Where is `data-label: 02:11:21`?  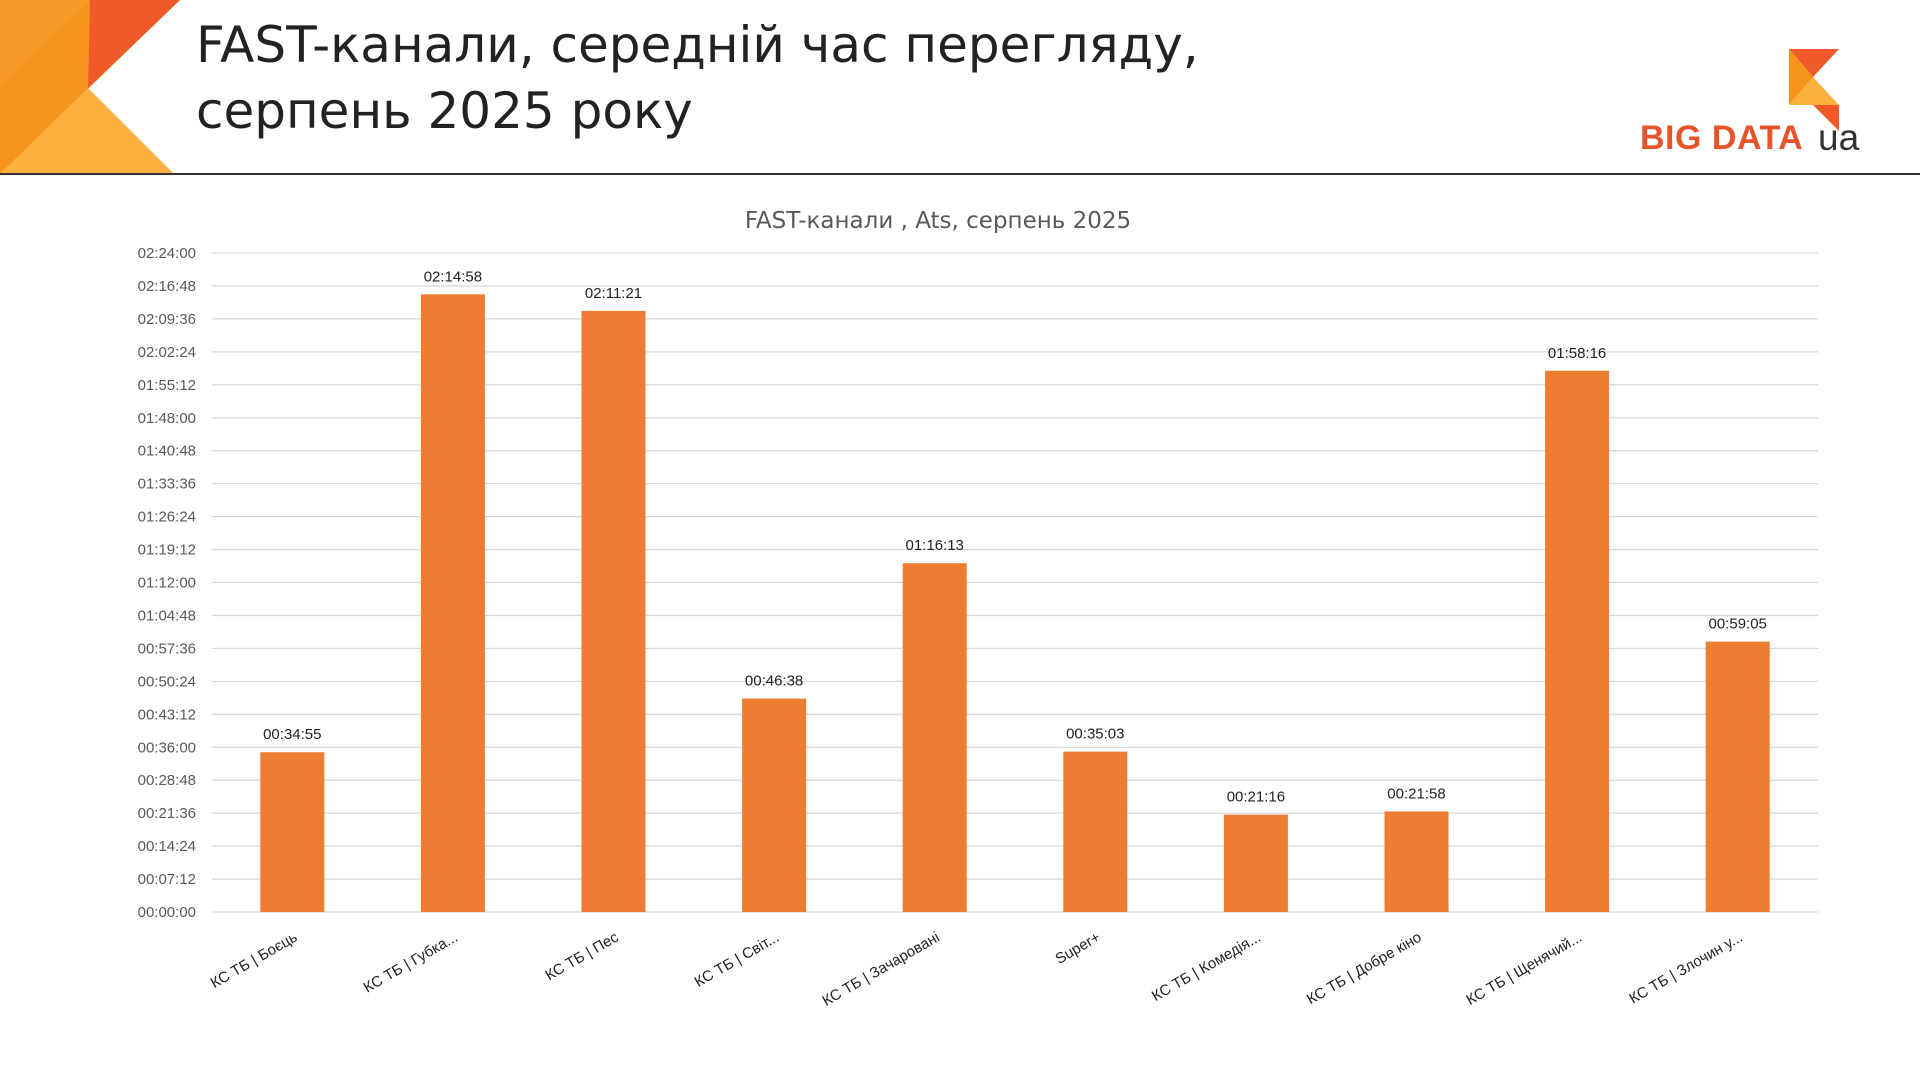
data-label: 02:11:21 is located at coordinates (613, 293).